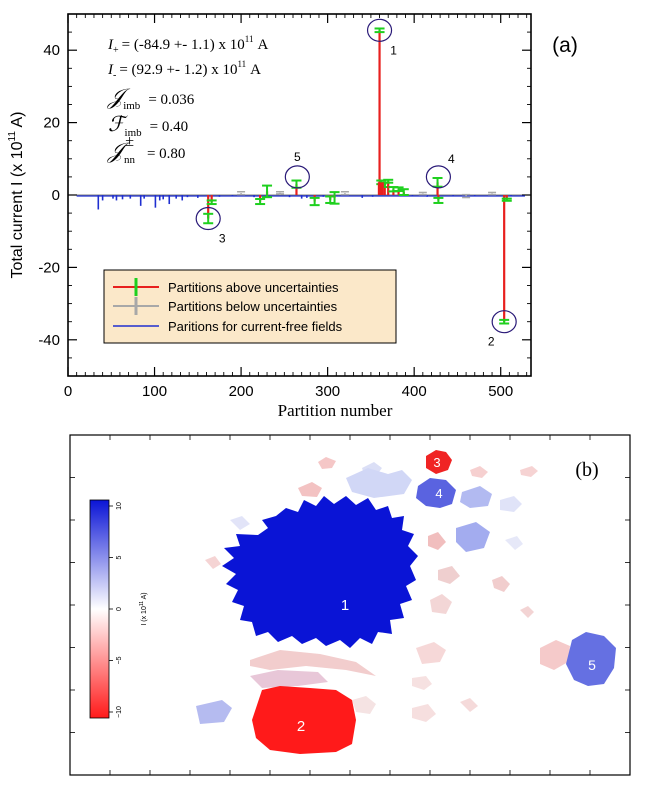 This screenshot has width=654, height=790. What do you see at coordinates (335, 410) in the screenshot?
I see `x-axis-label: Partition number` at bounding box center [335, 410].